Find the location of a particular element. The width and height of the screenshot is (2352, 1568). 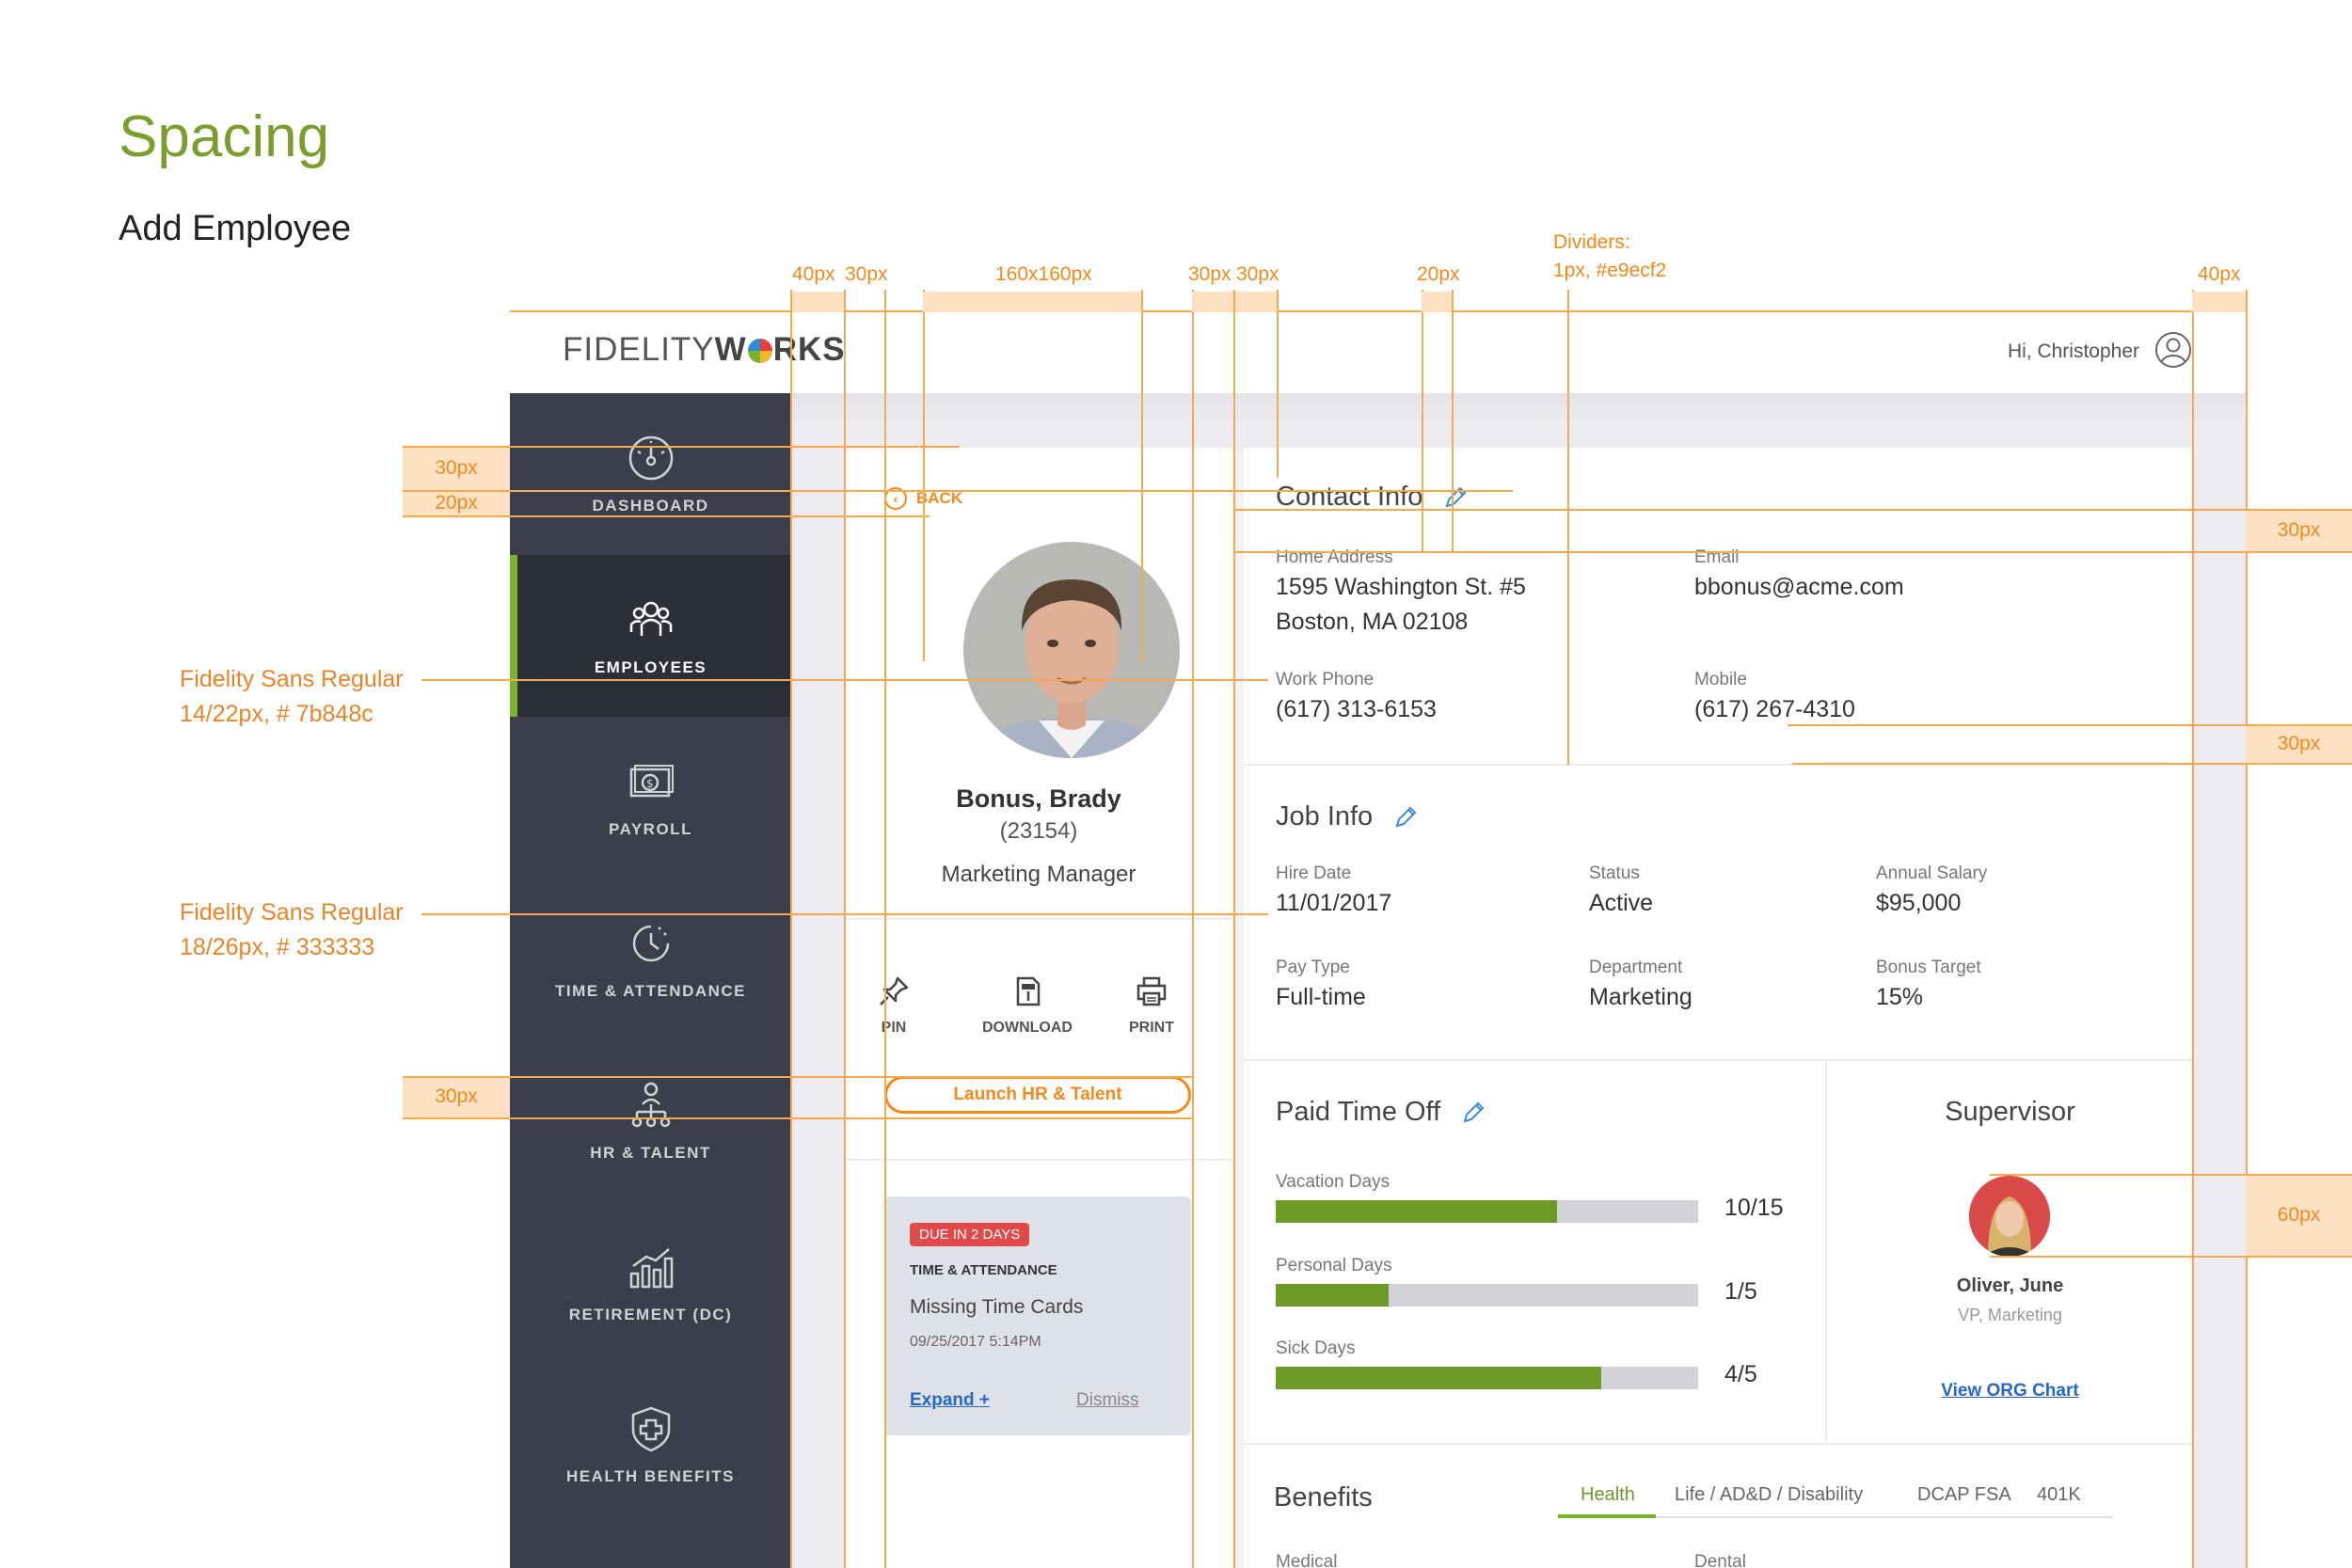

pto-title: Paid Time Off is located at coordinates (1358, 1112).